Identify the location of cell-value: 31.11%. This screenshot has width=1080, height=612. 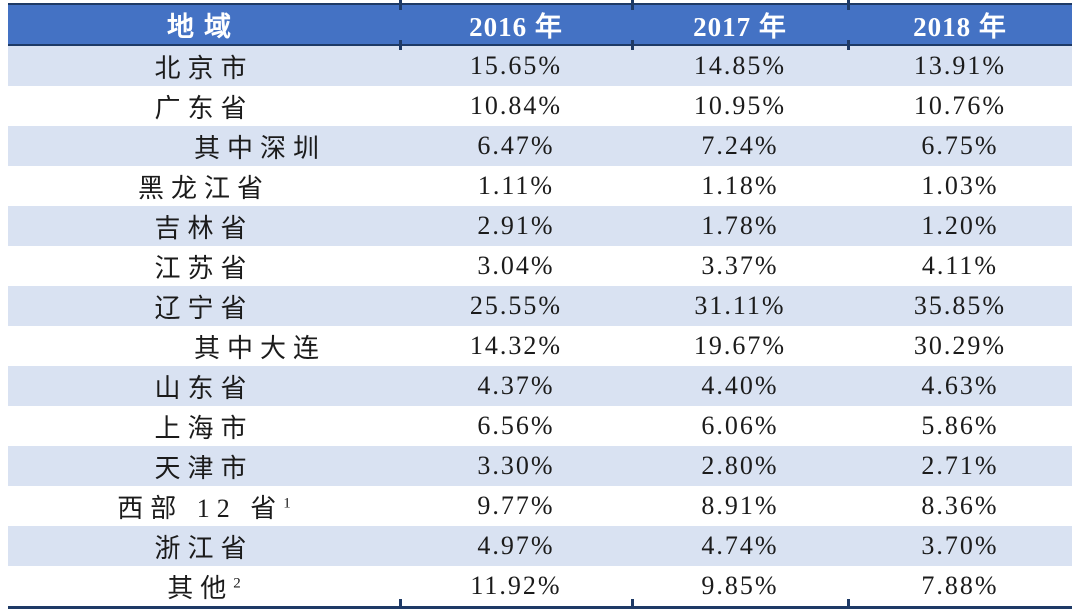
(740, 306).